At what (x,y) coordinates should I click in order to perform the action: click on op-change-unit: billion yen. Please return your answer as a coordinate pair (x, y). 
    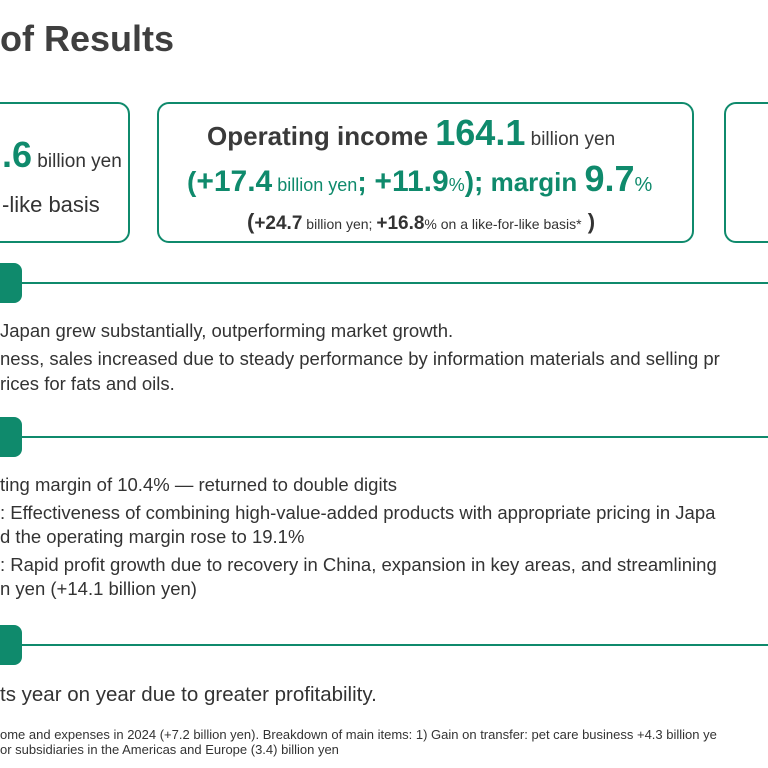
    Looking at the image, I should click on (315, 185).